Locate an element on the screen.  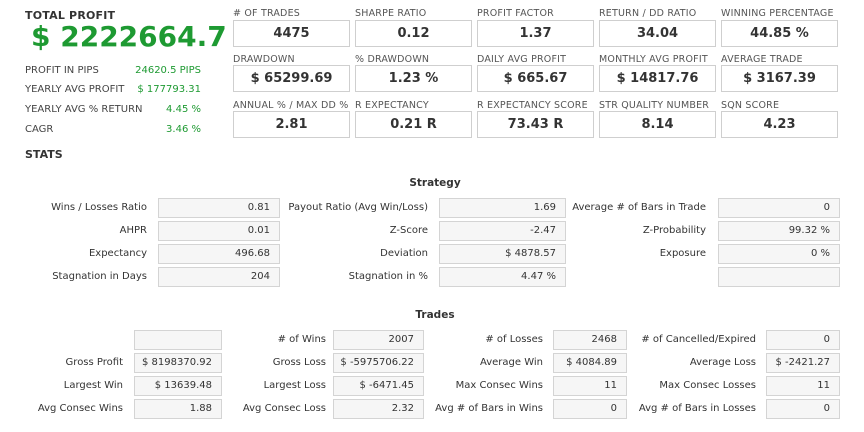
trades-value: 2468 is located at coordinates (590, 340).